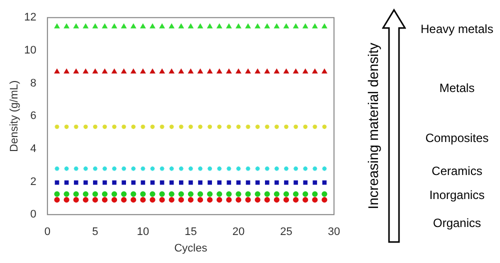 This screenshot has height=263, width=500. I want to click on text: Increasing material density, so click(373, 127).